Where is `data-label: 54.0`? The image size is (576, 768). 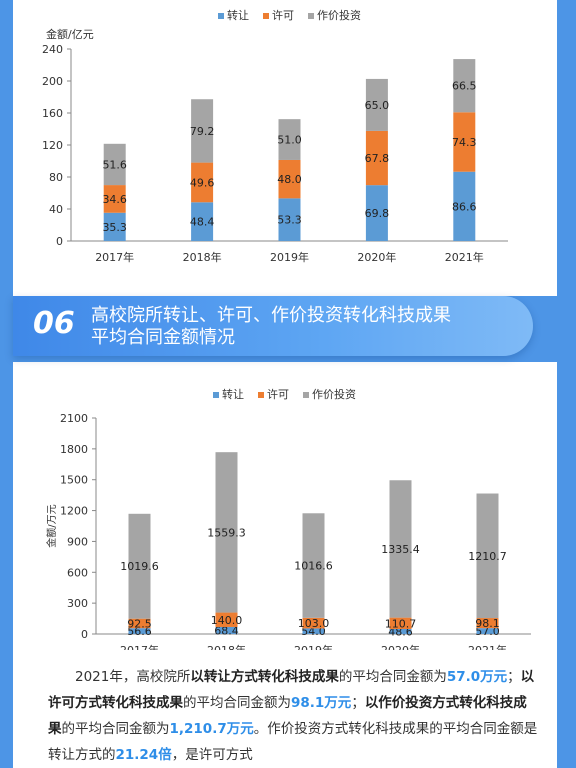
data-label: 54.0 is located at coordinates (313, 631).